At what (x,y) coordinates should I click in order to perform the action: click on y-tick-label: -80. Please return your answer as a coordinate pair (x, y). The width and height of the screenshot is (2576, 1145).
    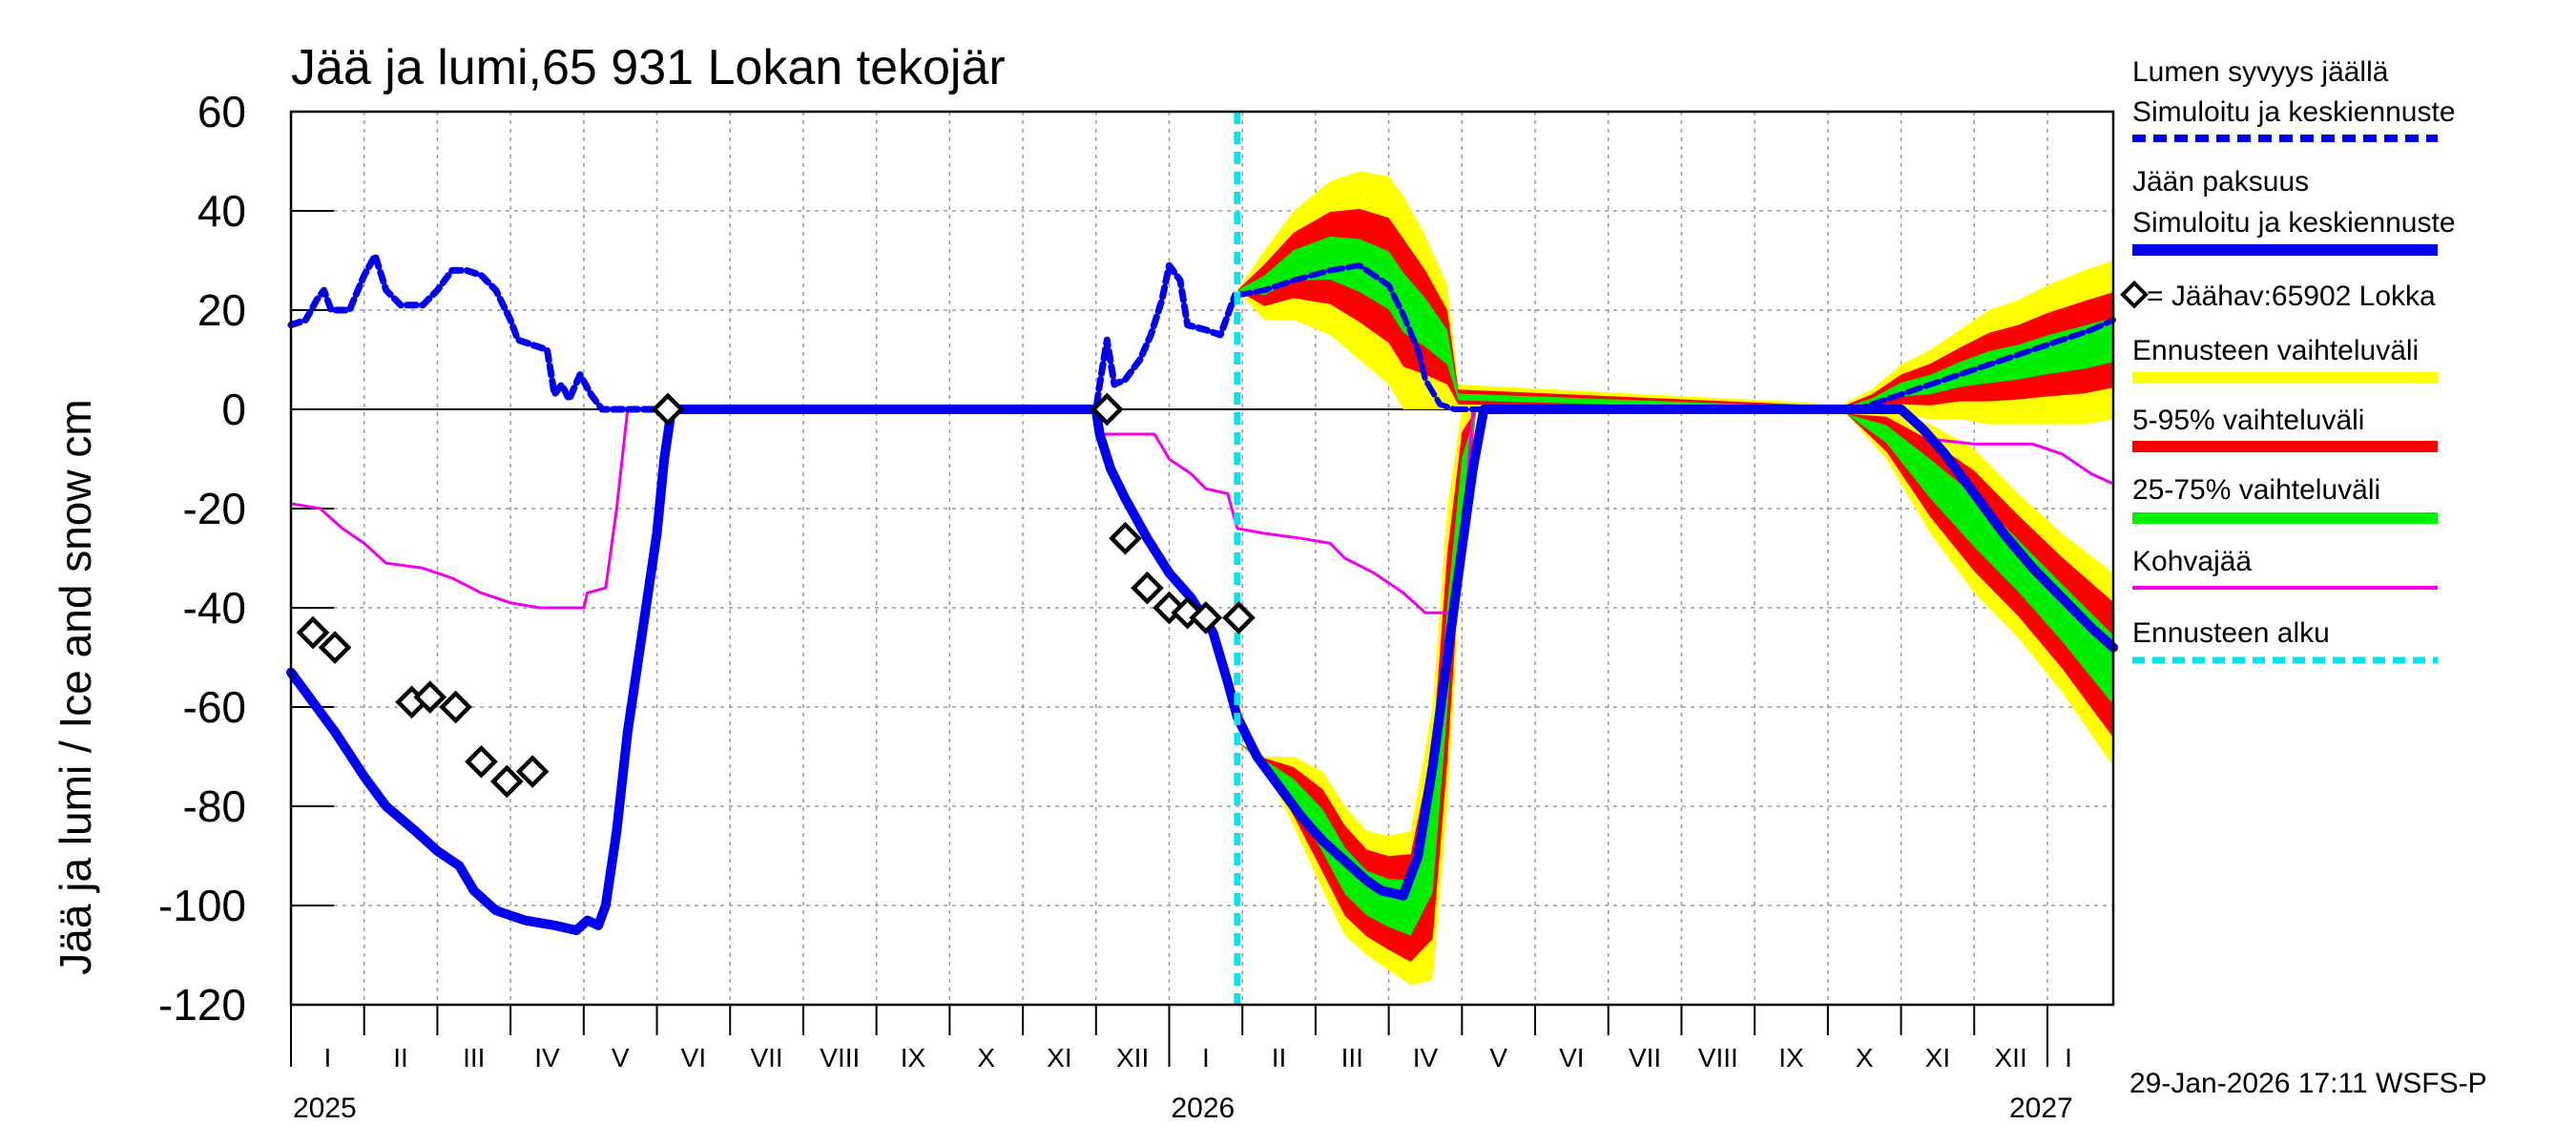
    Looking at the image, I should click on (214, 806).